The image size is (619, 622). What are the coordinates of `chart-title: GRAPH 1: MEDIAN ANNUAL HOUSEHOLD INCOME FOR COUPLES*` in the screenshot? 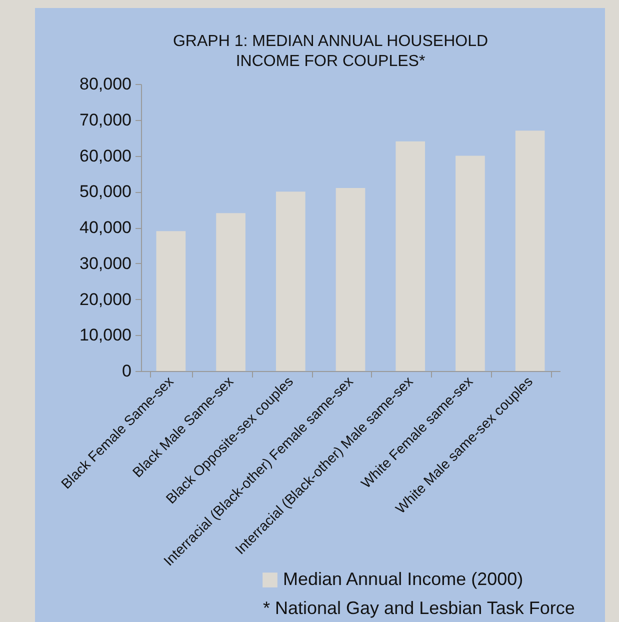 It's located at (330, 51).